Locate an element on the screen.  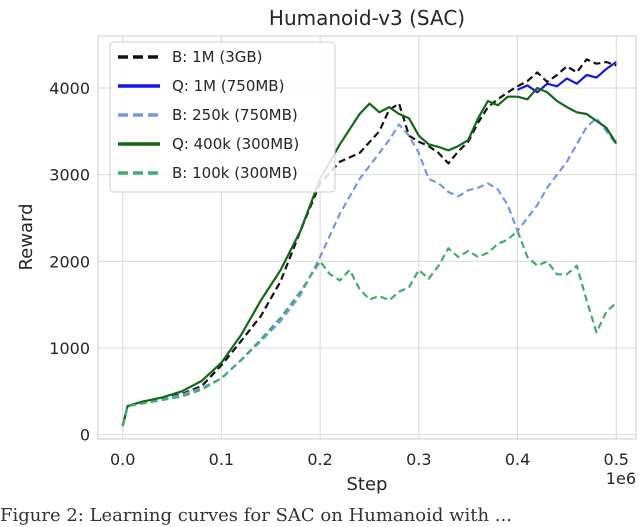
x-tick-label: 0.2 is located at coordinates (319, 459).